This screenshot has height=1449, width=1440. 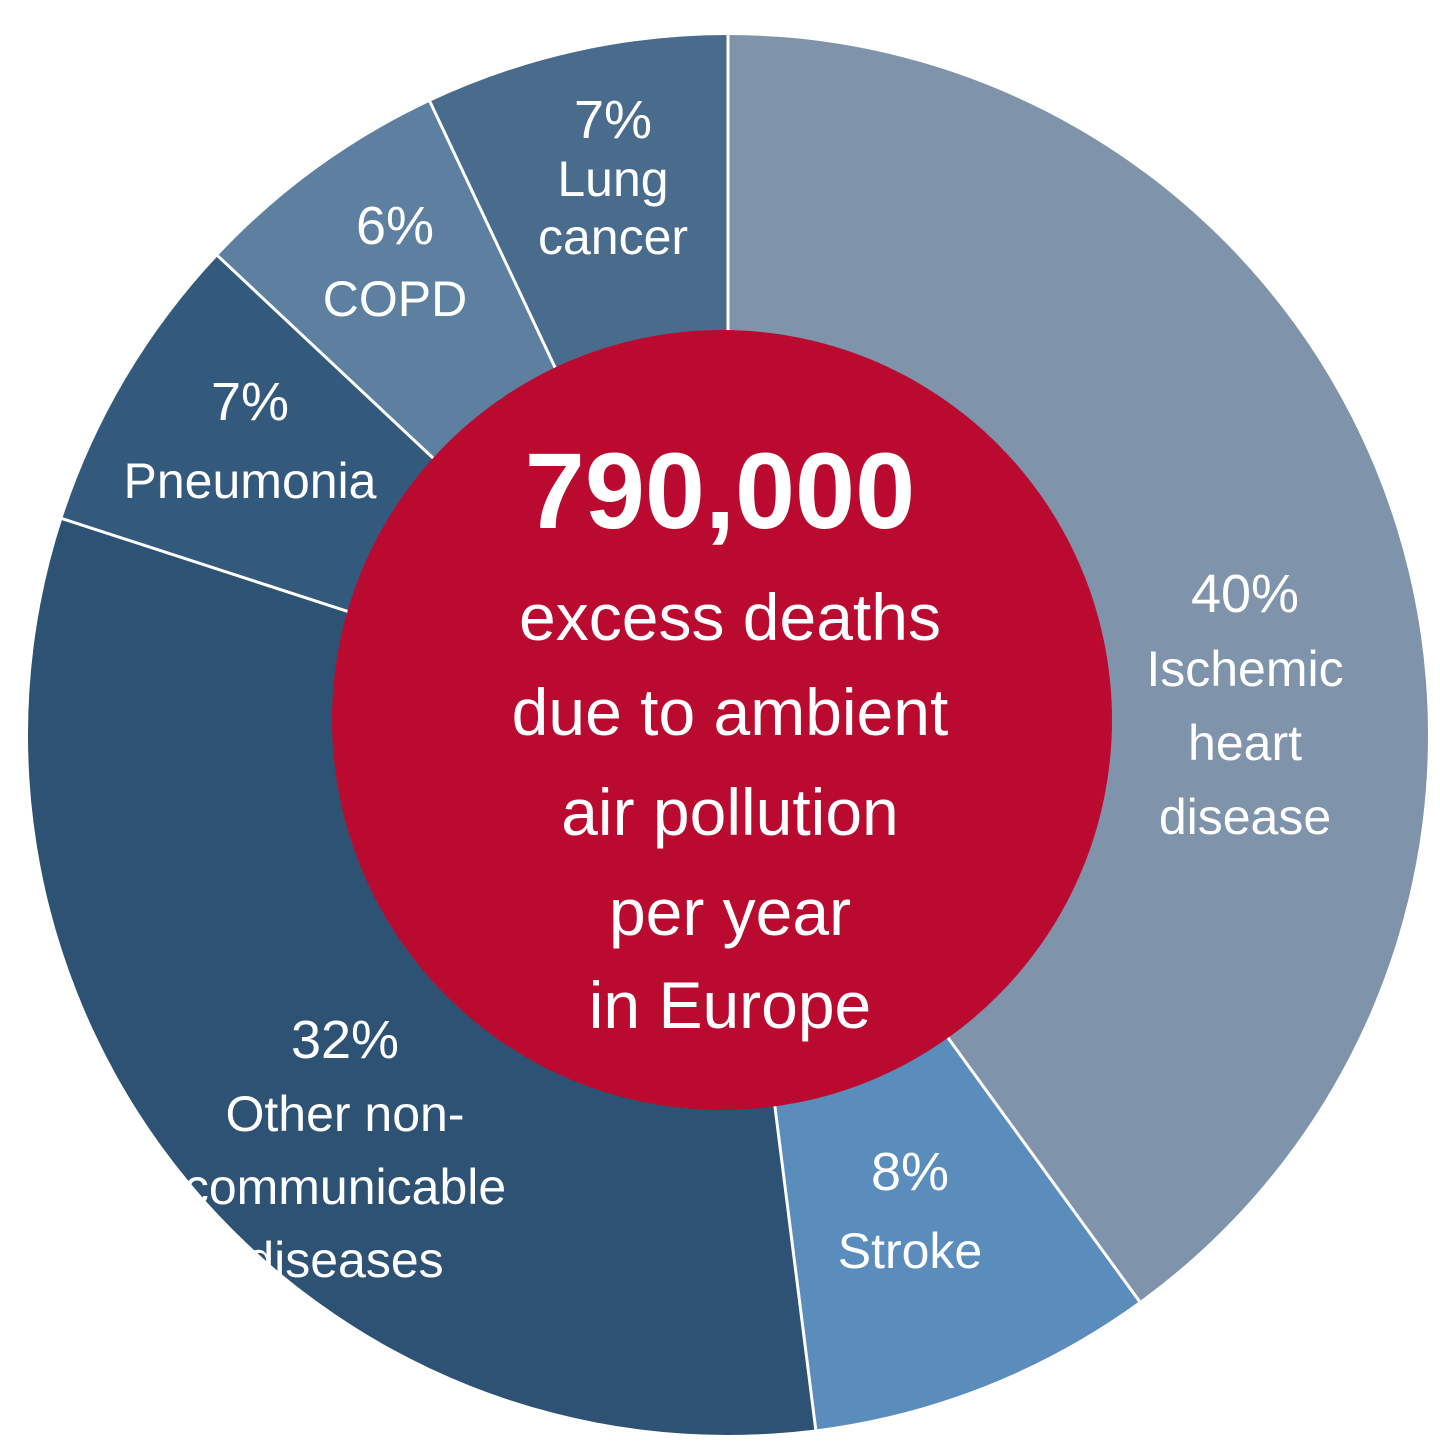 What do you see at coordinates (1245, 817) in the screenshot?
I see `slice-name-label: disease` at bounding box center [1245, 817].